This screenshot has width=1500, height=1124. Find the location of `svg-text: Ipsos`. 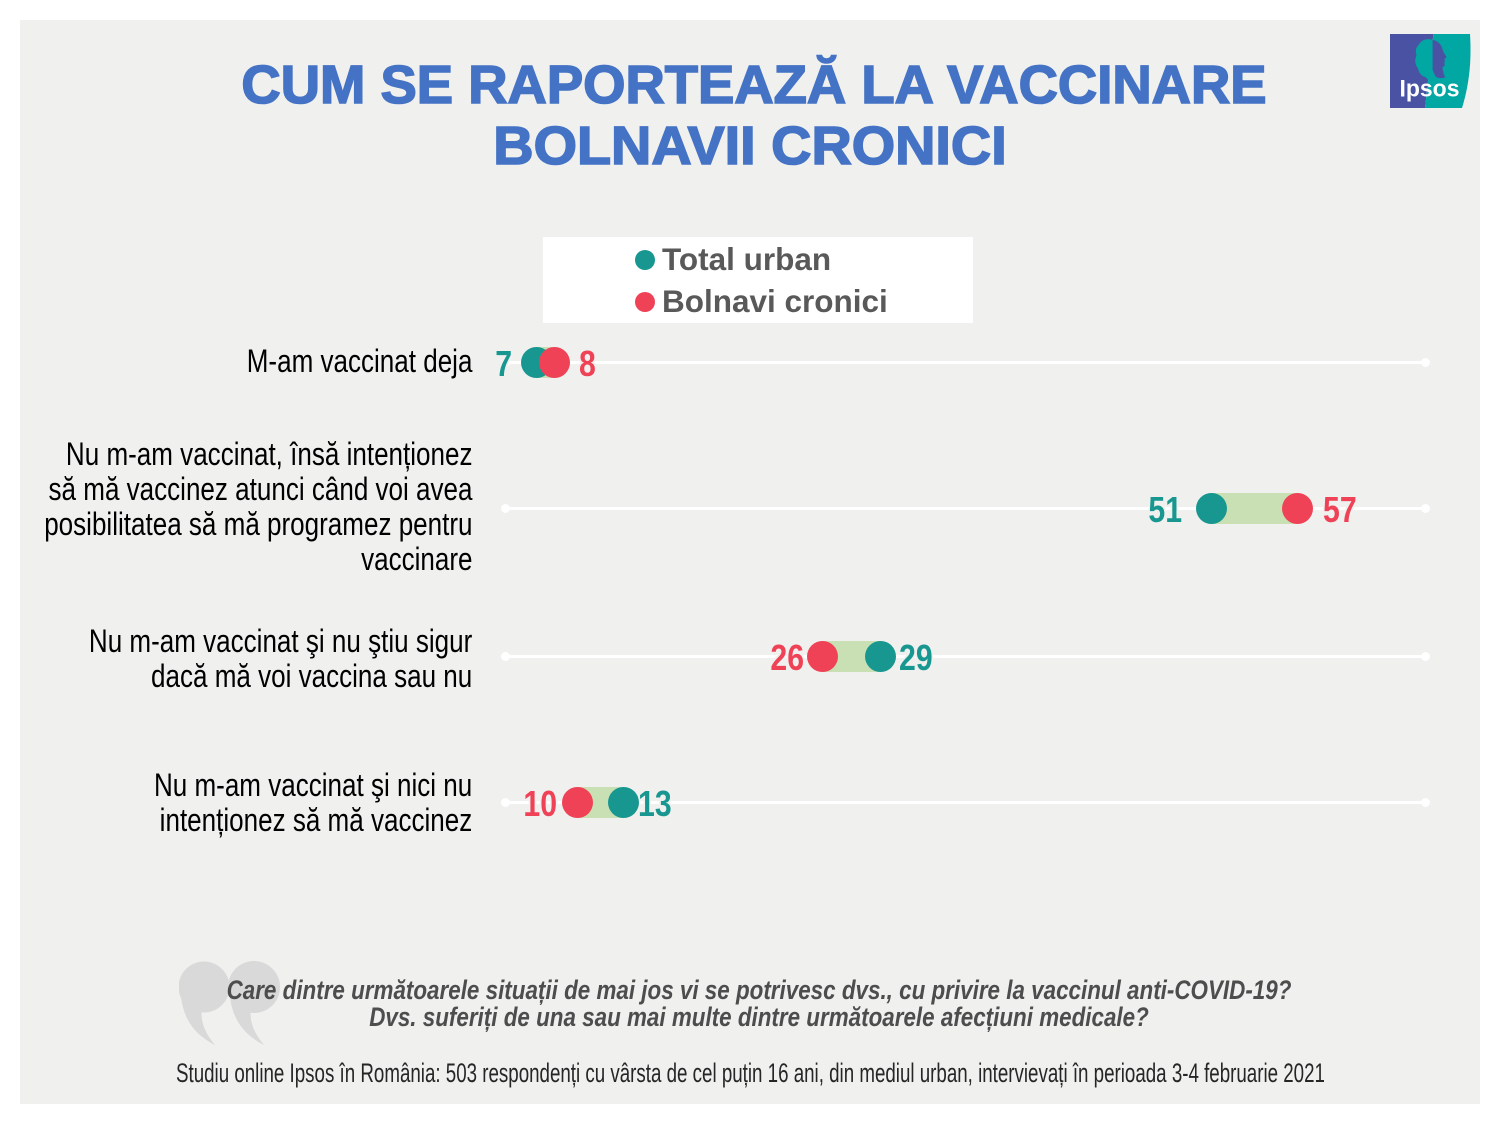

svg-text: Ipsos is located at coordinates (1430, 89).